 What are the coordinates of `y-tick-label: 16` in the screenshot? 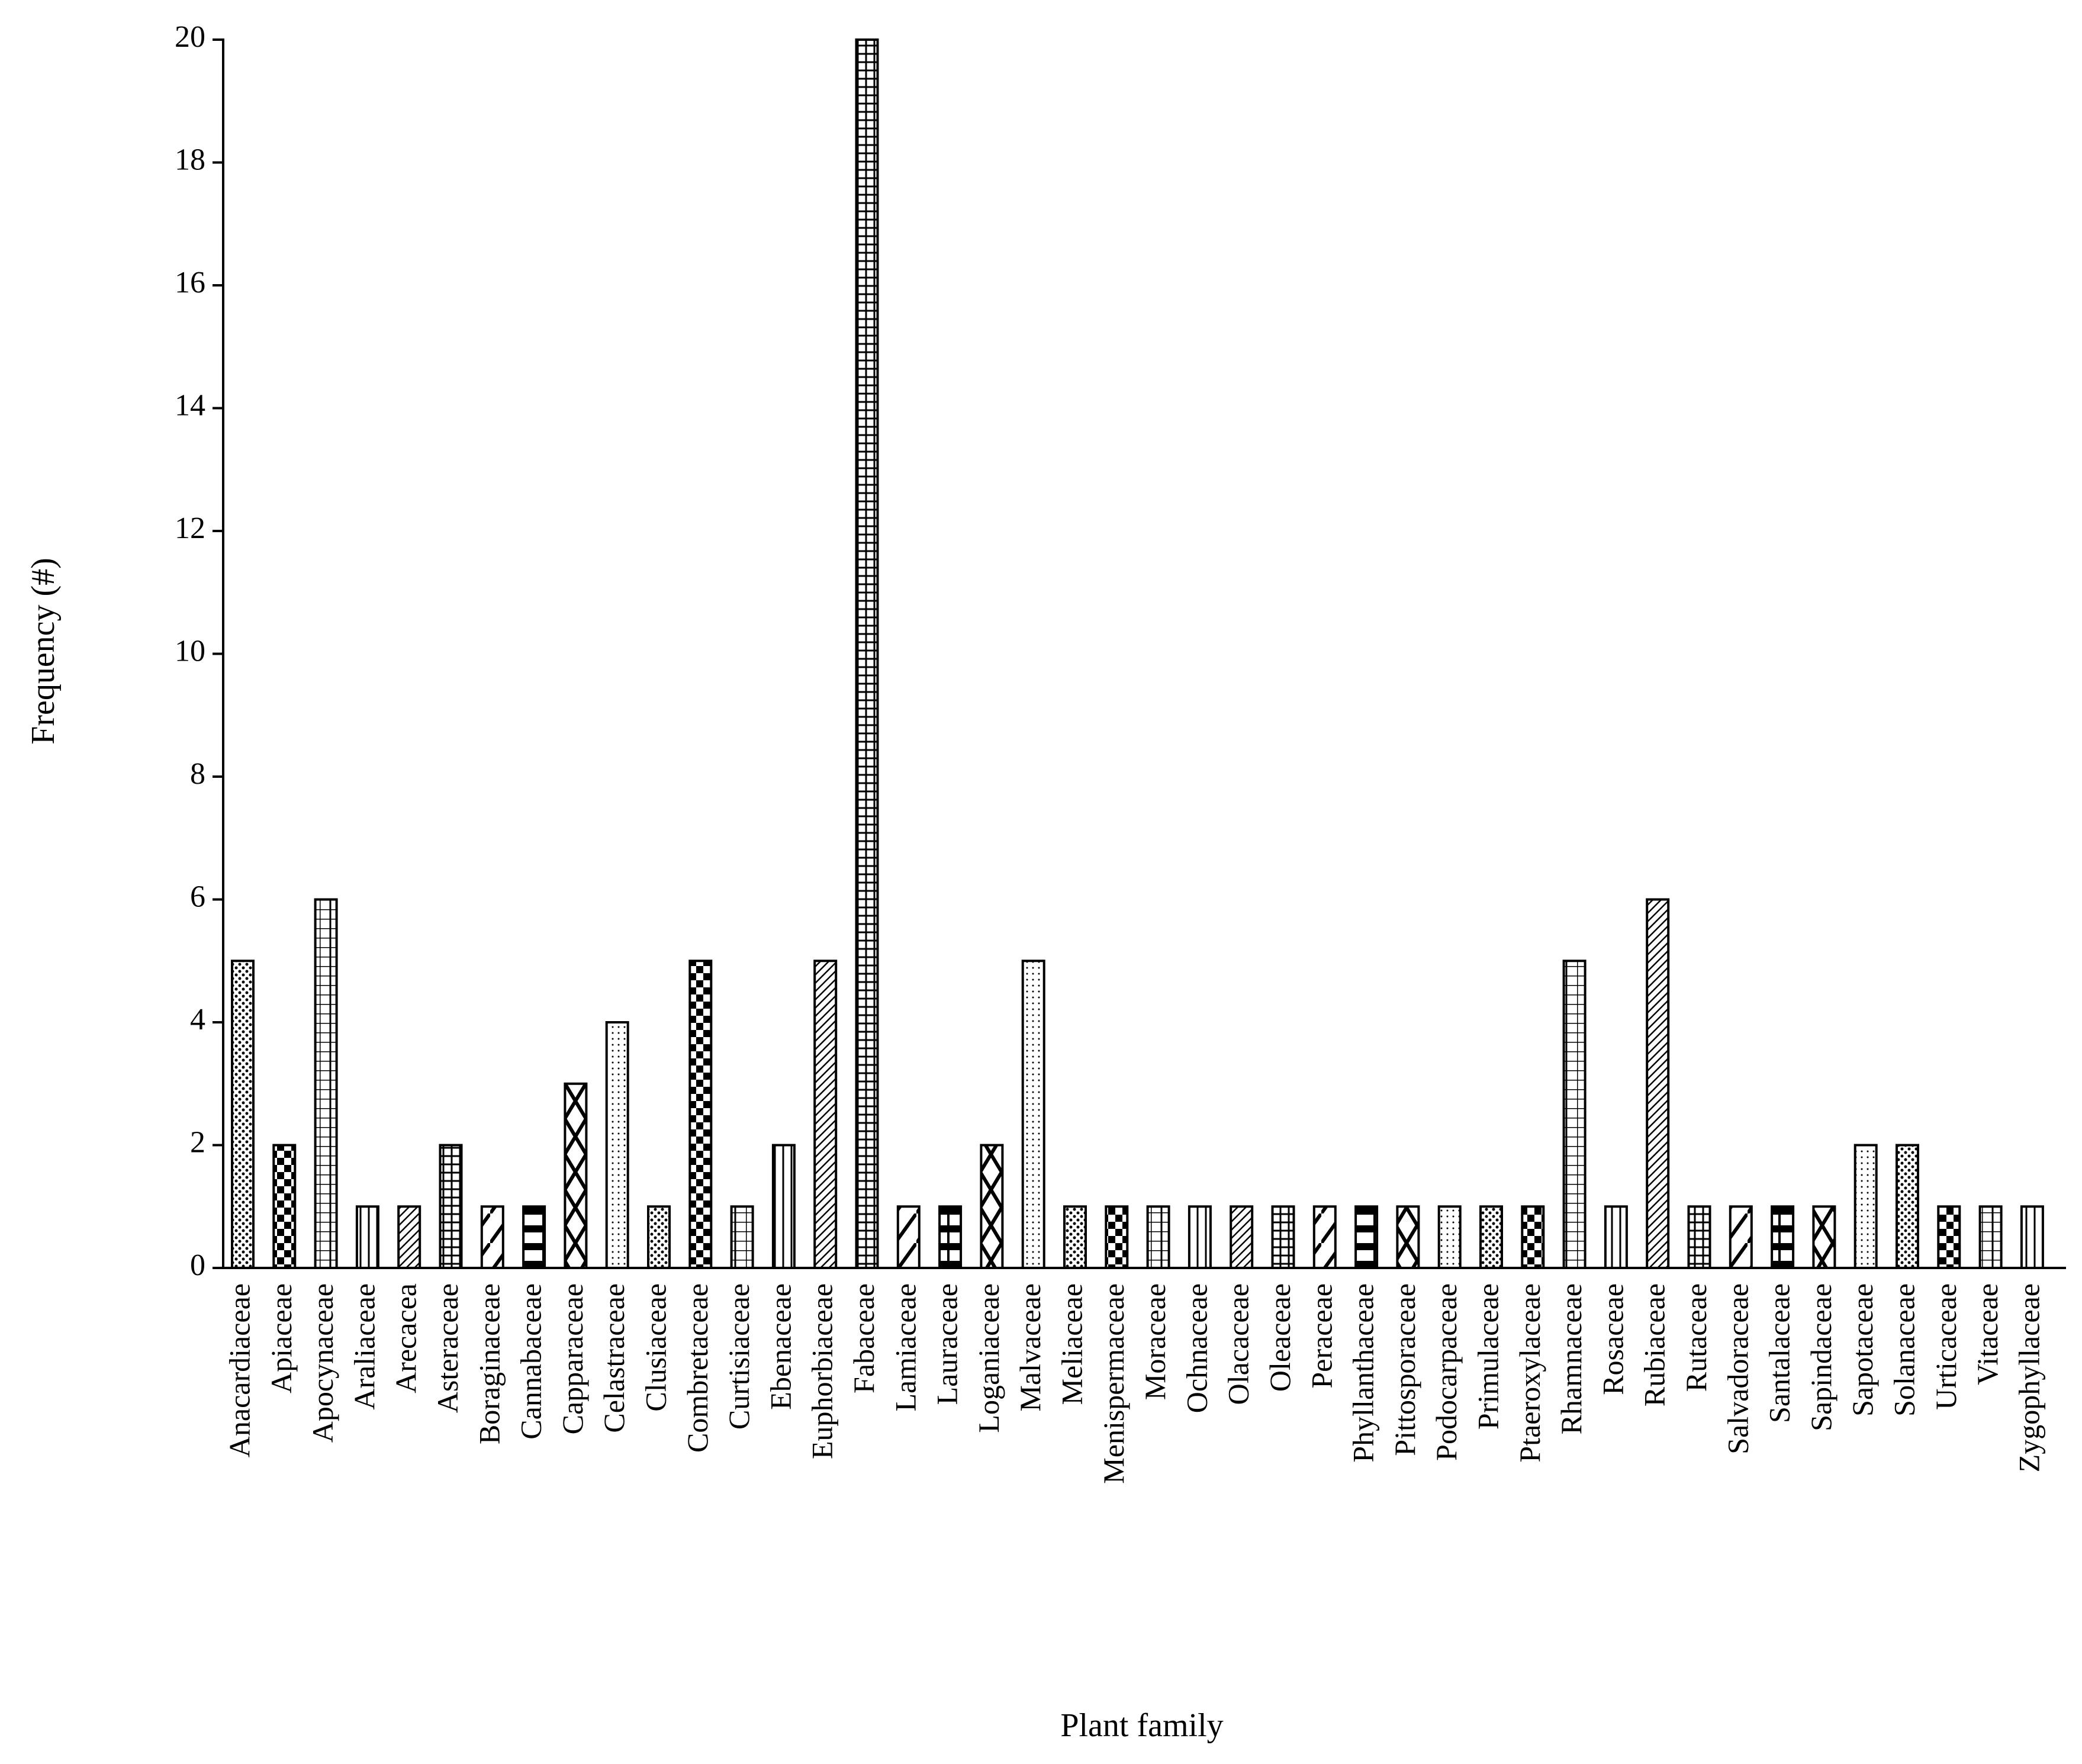 It's located at (190, 283).